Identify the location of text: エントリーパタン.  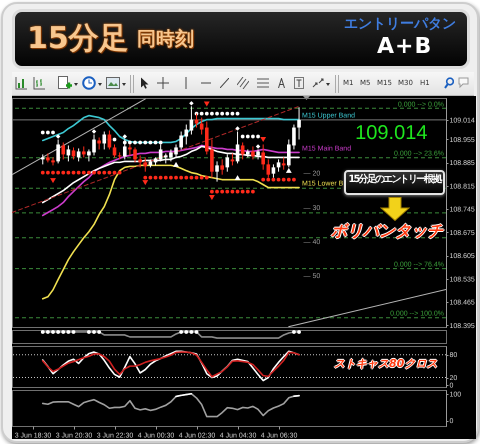
(400, 24).